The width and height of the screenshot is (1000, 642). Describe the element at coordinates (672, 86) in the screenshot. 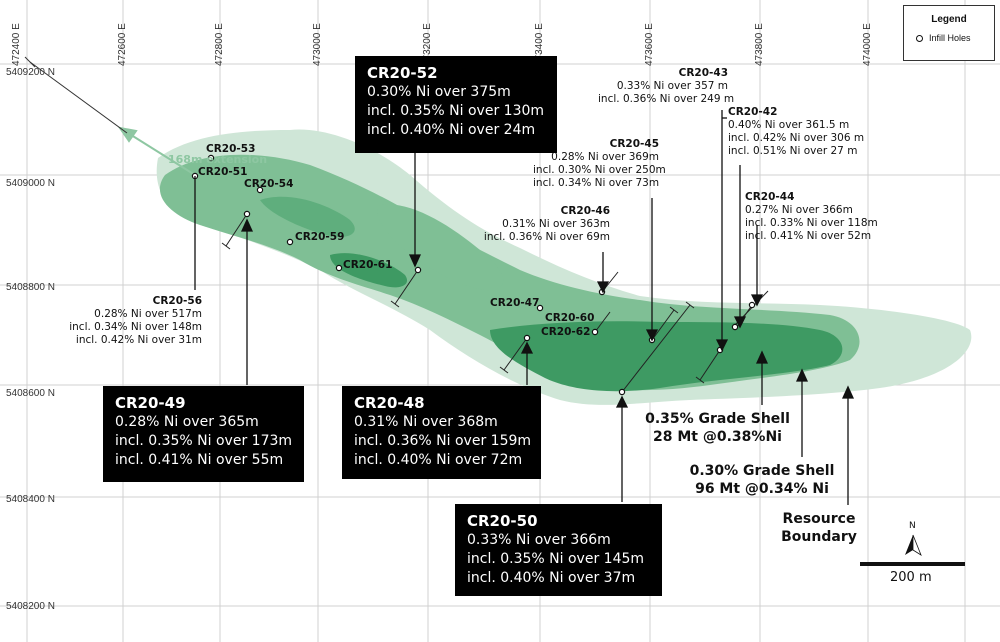

I see `assay-line: 0.33% Ni over 357 m` at that location.